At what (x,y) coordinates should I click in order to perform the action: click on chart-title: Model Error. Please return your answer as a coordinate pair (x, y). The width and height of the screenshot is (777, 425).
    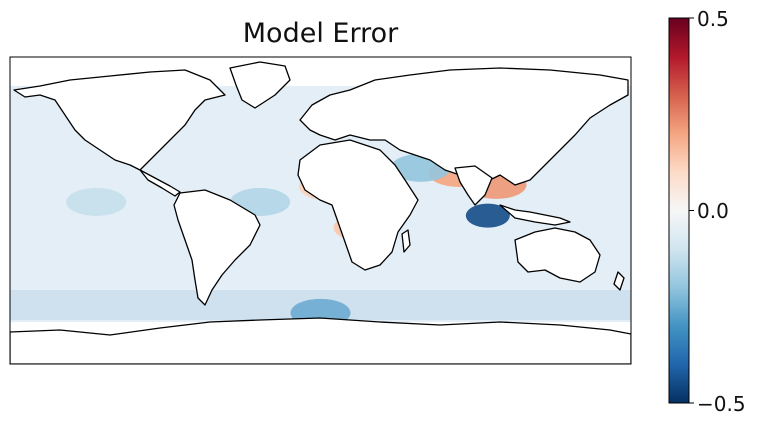
    Looking at the image, I should click on (320, 33).